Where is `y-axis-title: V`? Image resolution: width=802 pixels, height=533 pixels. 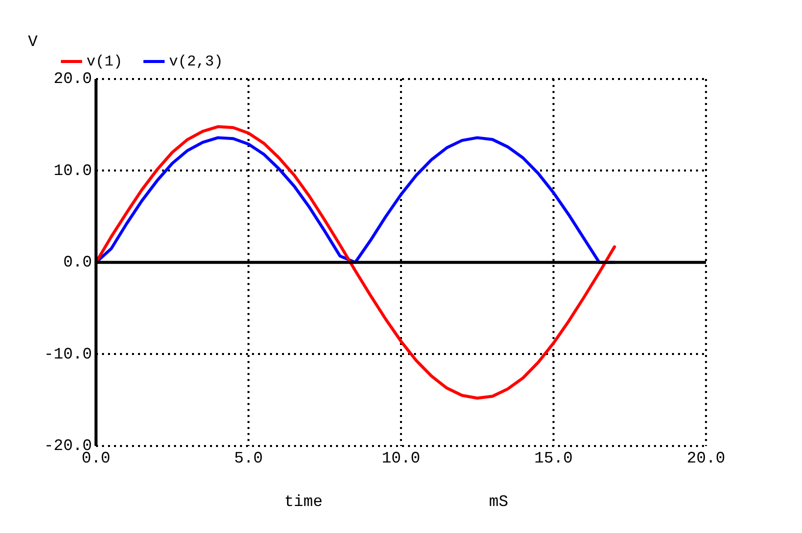 y-axis-title: V is located at coordinates (33, 42).